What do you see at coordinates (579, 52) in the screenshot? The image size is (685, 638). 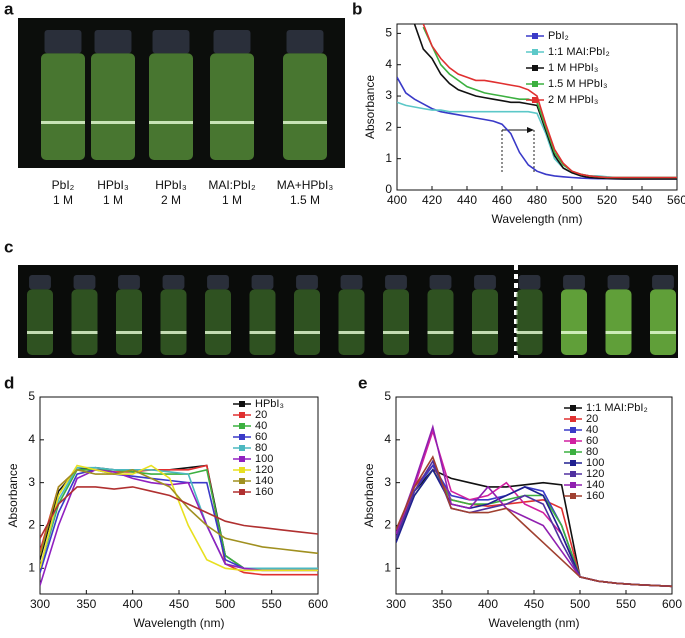 I see `legend-label: 1:1 MAI:PbI₂` at bounding box center [579, 52].